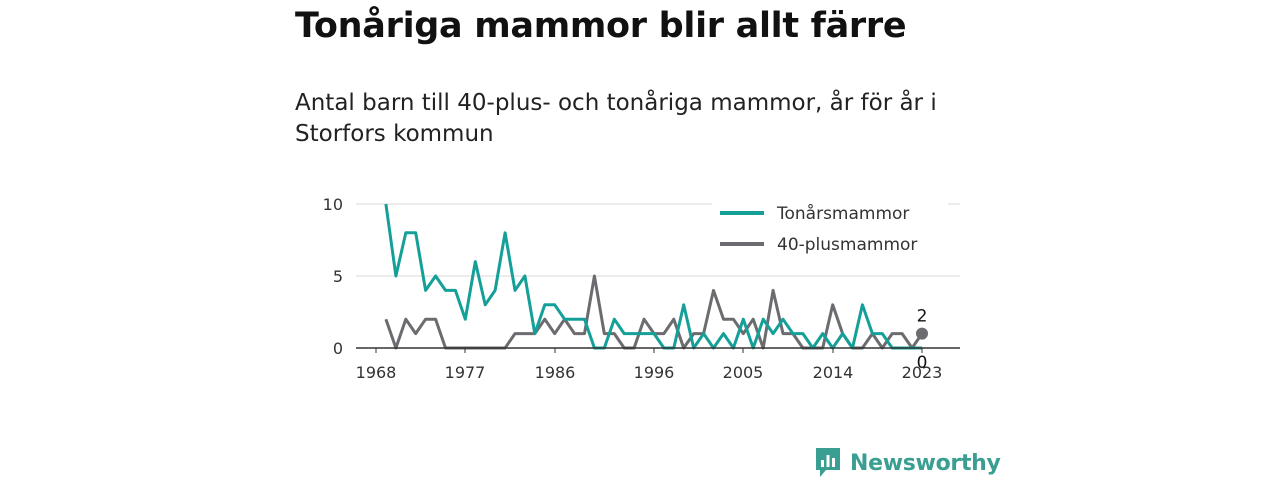 This screenshot has width=1280, height=480. Describe the element at coordinates (922, 363) in the screenshot. I see `end-label-tonarsmammor: 0` at that location.